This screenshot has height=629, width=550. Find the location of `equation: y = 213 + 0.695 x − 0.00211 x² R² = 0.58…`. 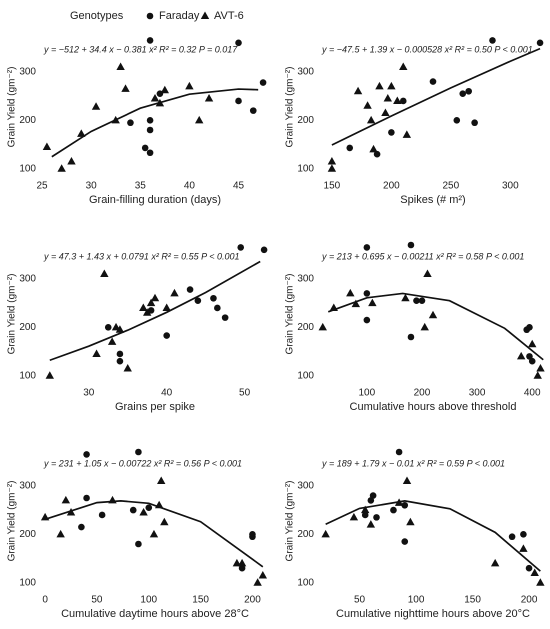

equation: y = 213 + 0.695 x − 0.00211 x² R² = 0.58… is located at coordinates (422, 256).